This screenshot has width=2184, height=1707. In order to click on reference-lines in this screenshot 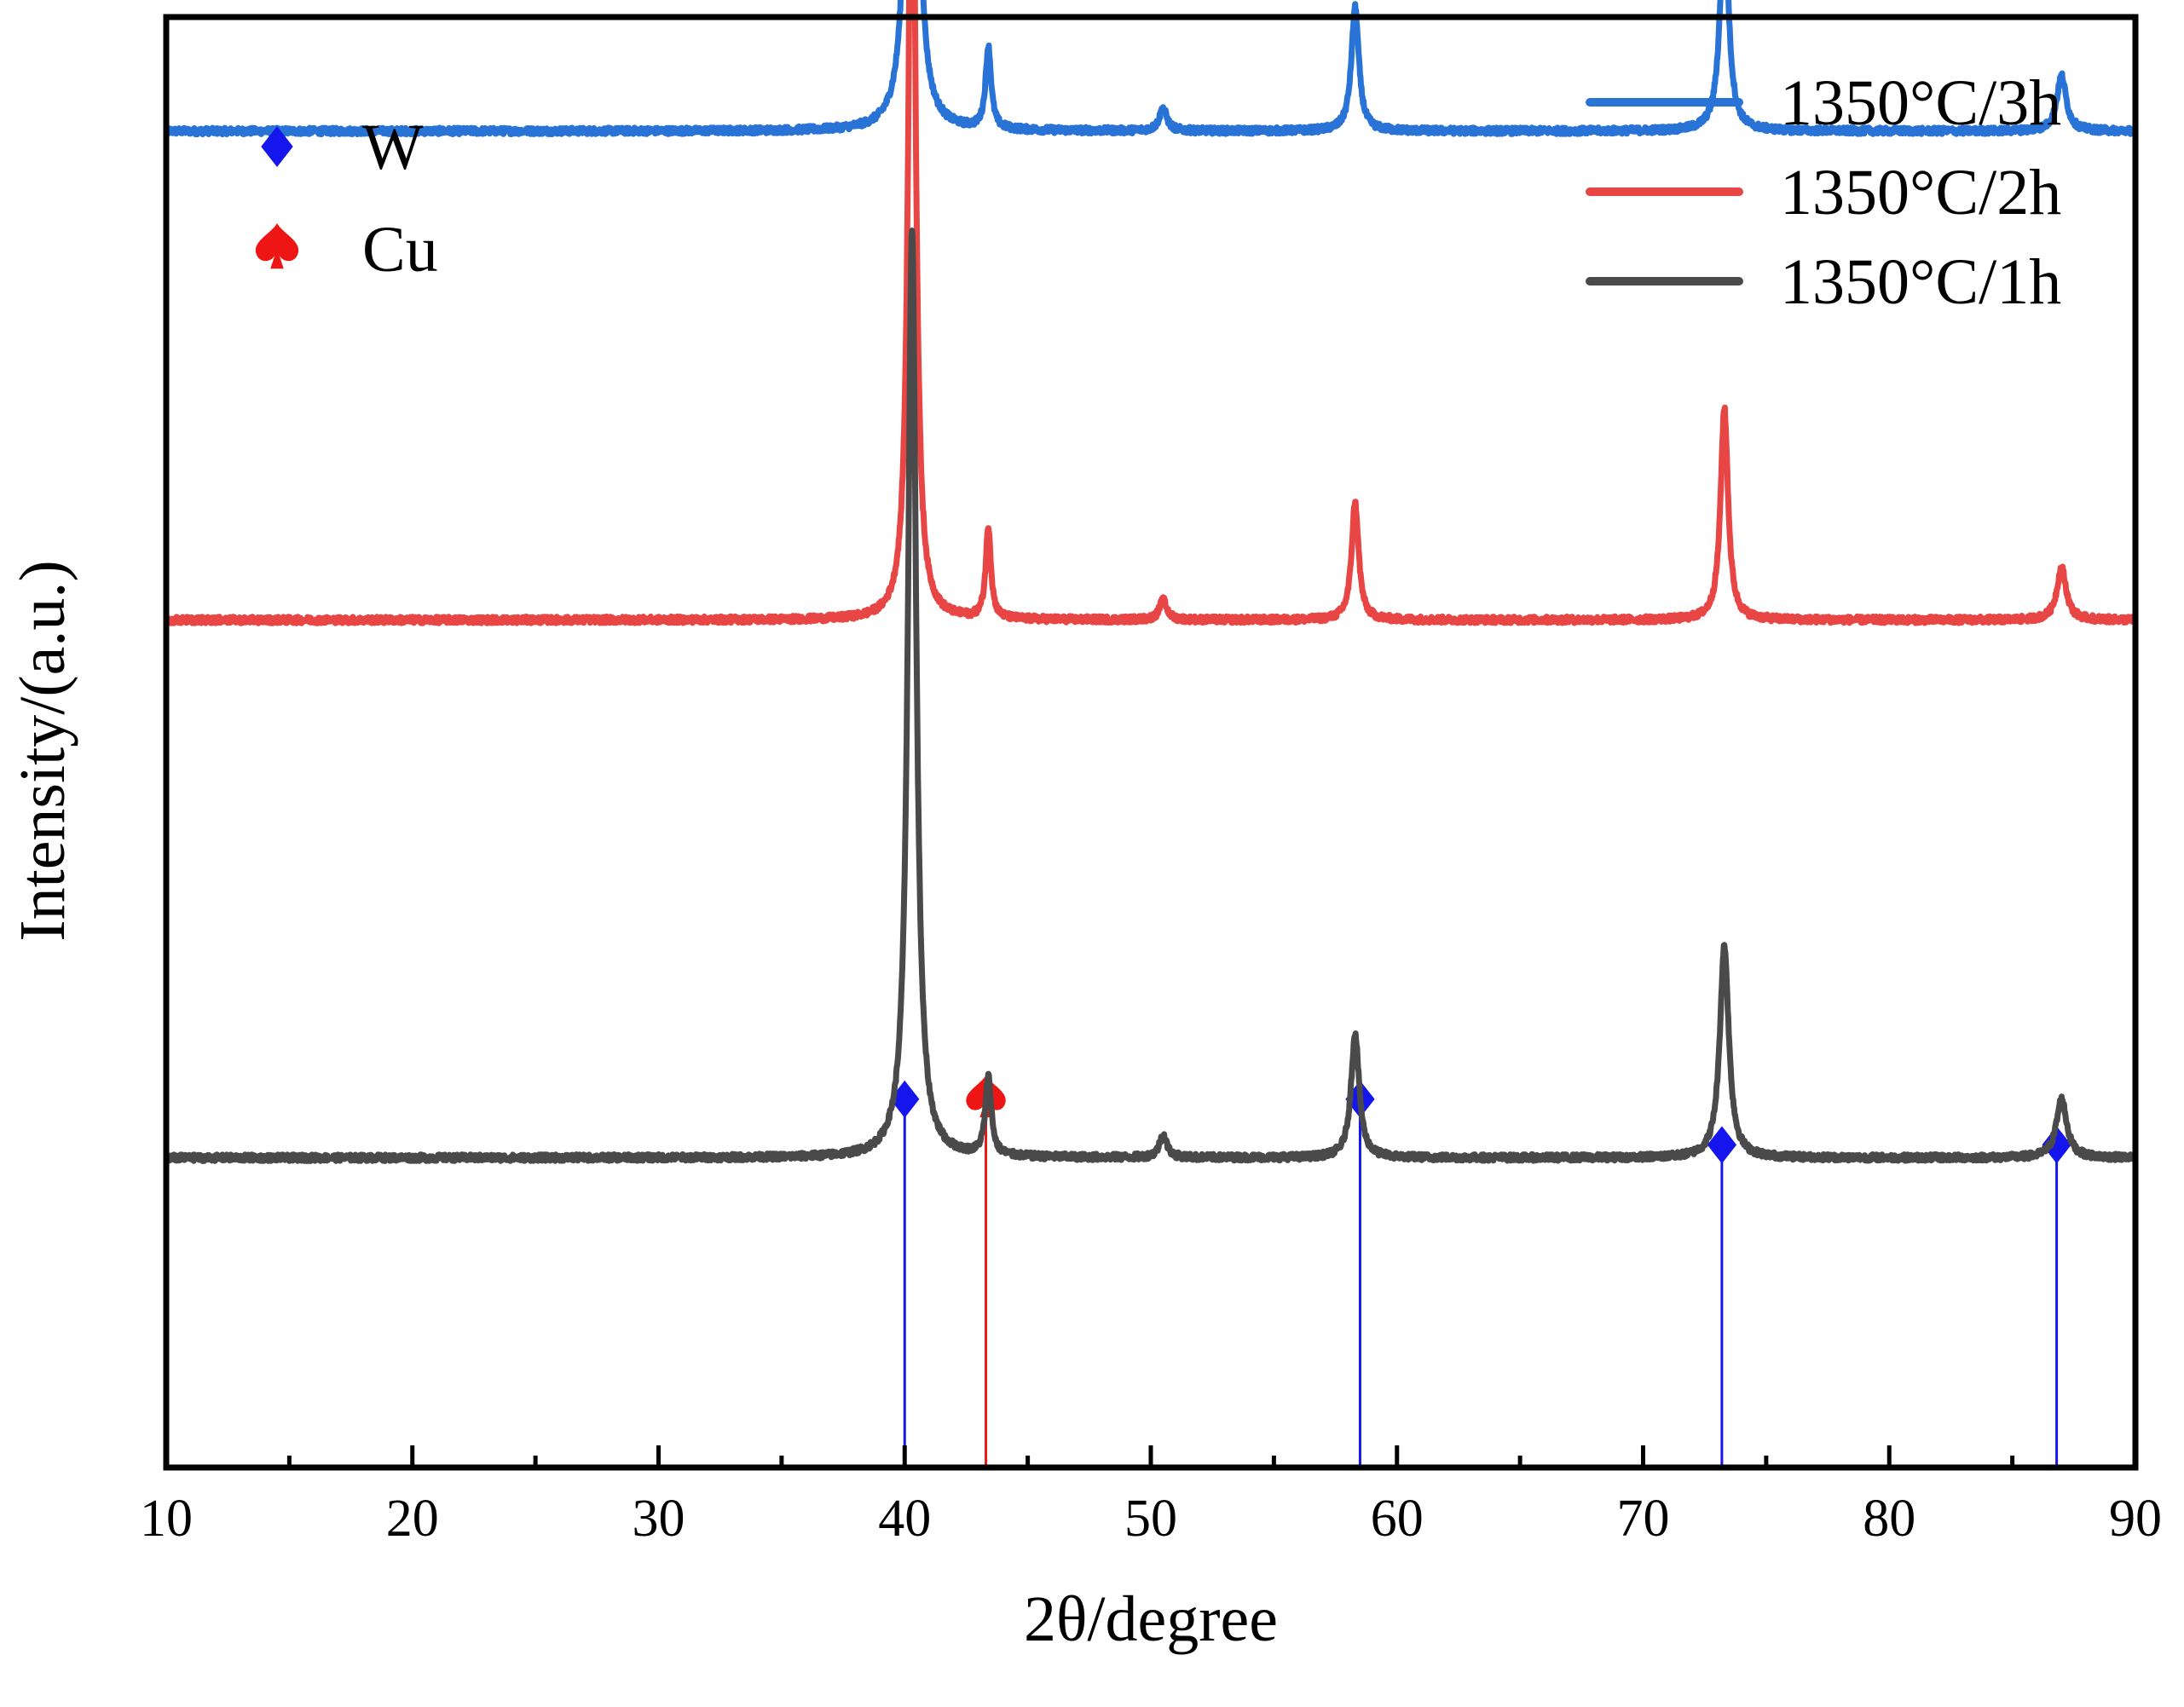, I will do `click(1480, 1271)`.